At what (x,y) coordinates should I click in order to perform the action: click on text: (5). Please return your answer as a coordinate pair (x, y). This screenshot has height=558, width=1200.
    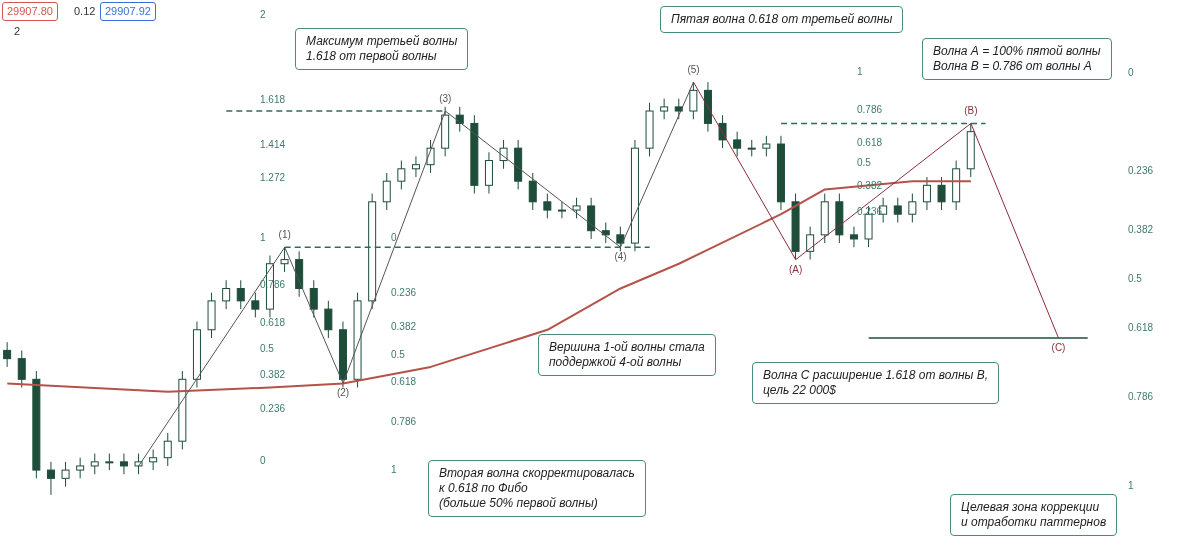
    Looking at the image, I should click on (693, 70).